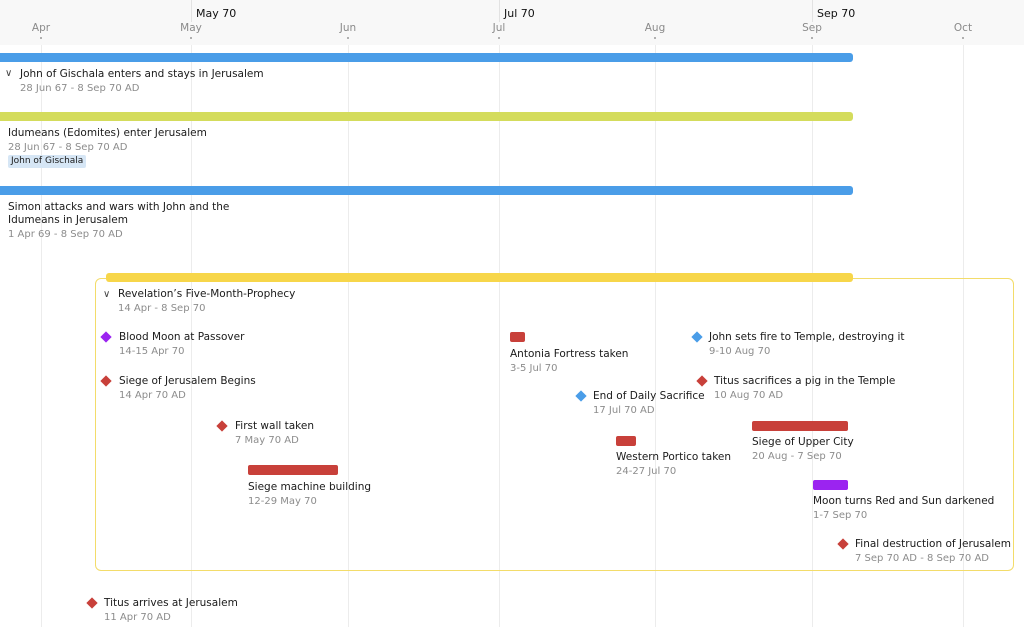 This screenshot has height=627, width=1024. Describe the element at coordinates (65, 234) in the screenshot. I see `event-dates: 1 Apr 69 - 8 Sep 70 AD` at that location.